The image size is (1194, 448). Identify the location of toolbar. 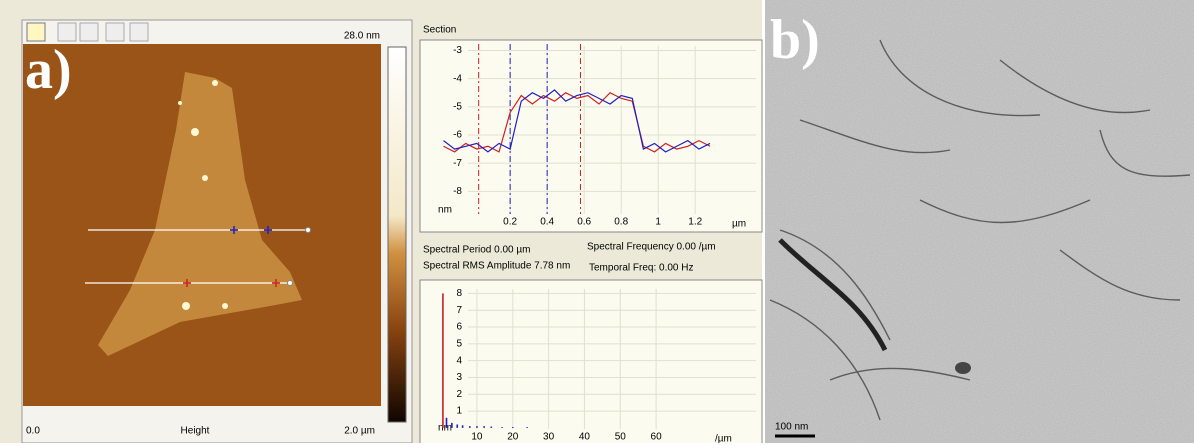
(87, 32).